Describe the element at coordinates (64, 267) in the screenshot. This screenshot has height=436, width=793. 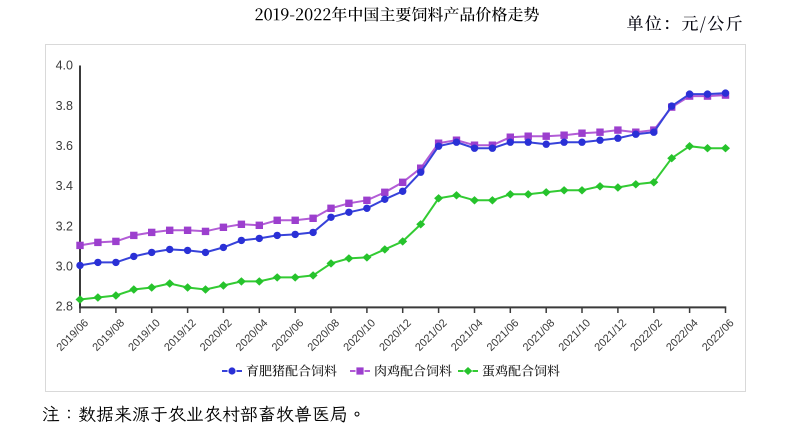
I see `svg-text: 3.0` at that location.